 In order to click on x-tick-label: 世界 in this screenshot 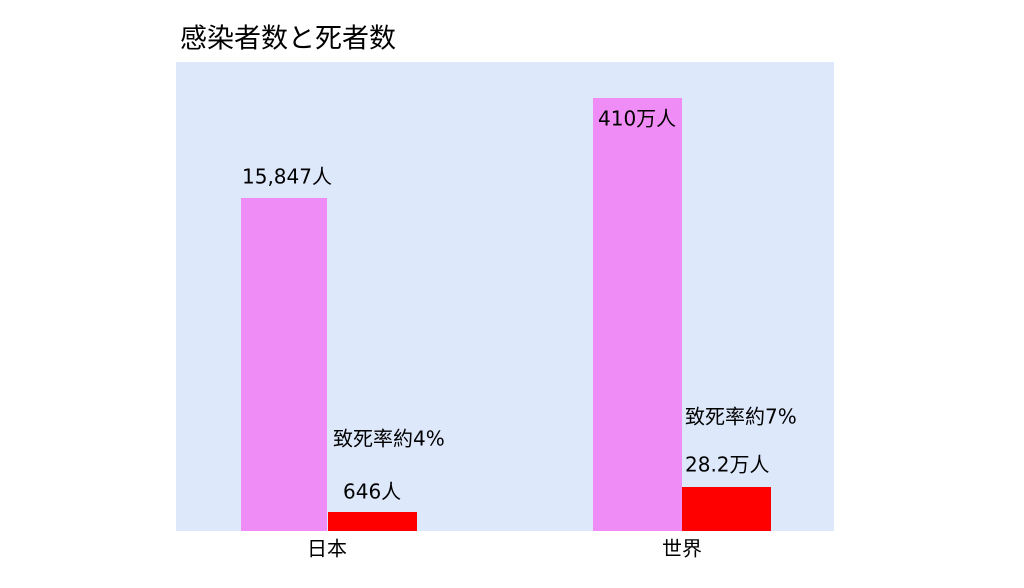, I will do `click(682, 549)`.